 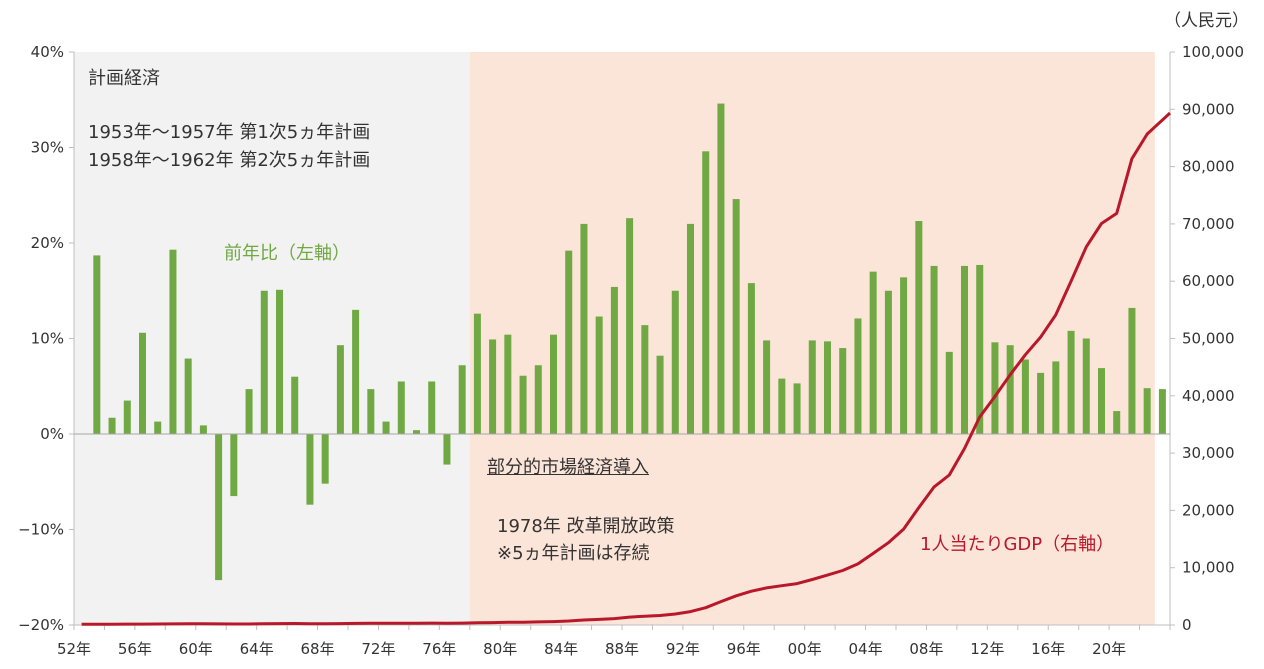 I want to click on bar-2007, so click(x=919, y=327).